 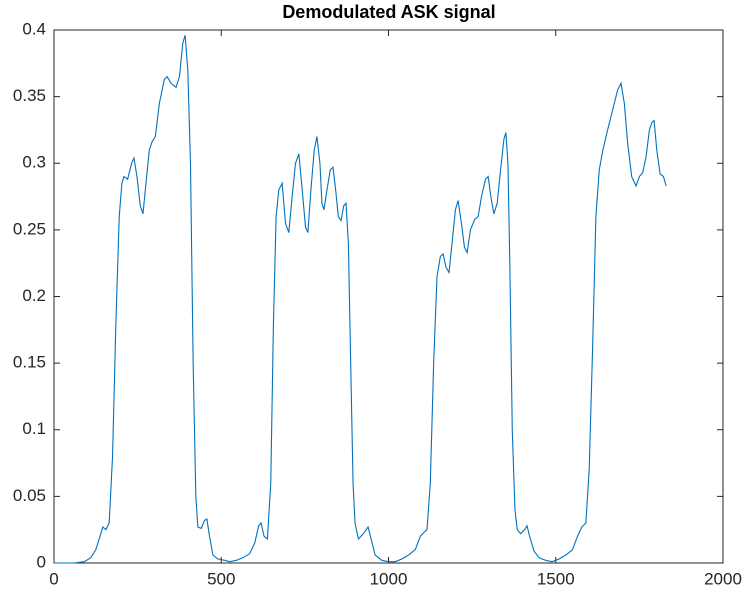 I want to click on y-tick-label: 0.15, so click(x=29, y=362).